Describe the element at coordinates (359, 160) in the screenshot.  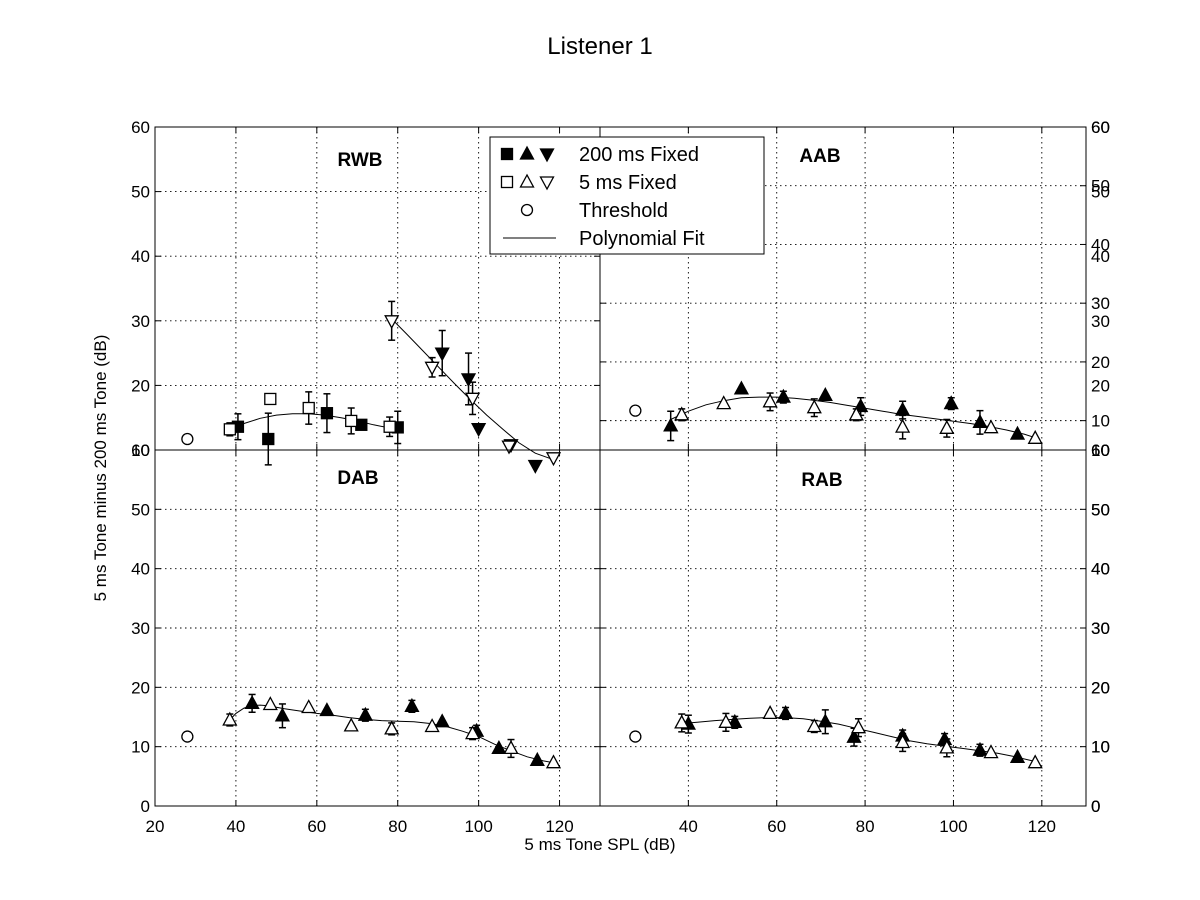
I see `panel-label: RWB` at that location.